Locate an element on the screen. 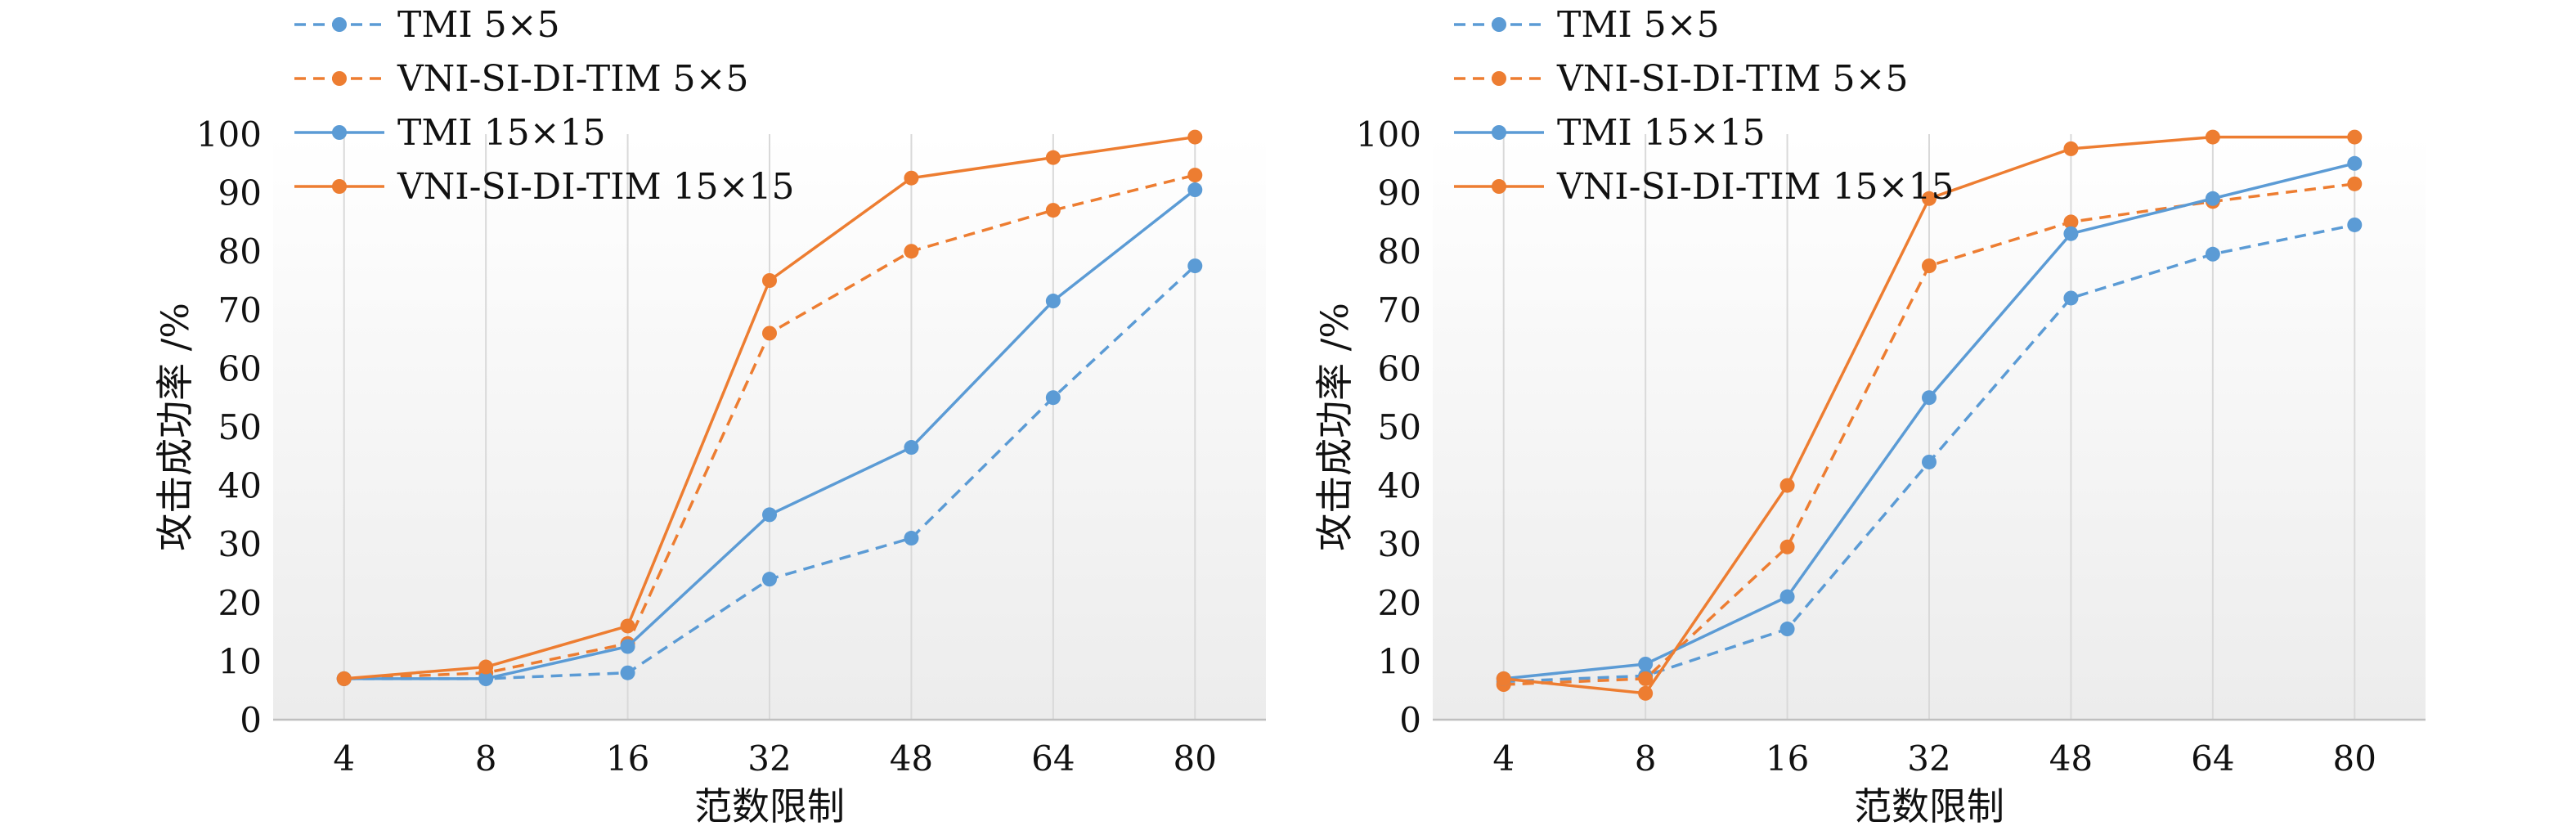 Image resolution: width=2576 pixels, height=835 pixels. y-tick-label: 40 is located at coordinates (240, 486).